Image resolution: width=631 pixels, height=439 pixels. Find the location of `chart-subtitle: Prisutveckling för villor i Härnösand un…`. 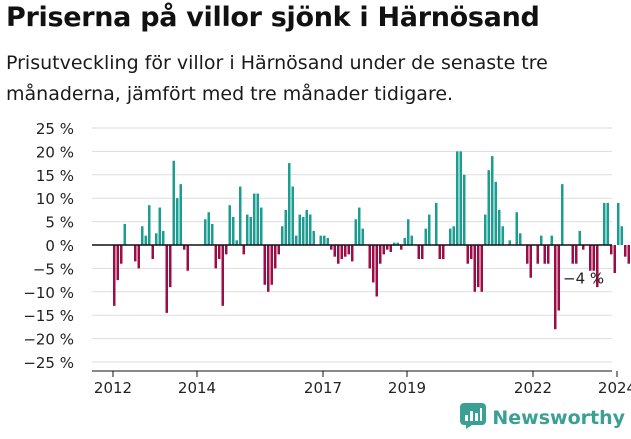

chart-subtitle: Prisutveckling för villor i Härnösand un… is located at coordinates (277, 78).